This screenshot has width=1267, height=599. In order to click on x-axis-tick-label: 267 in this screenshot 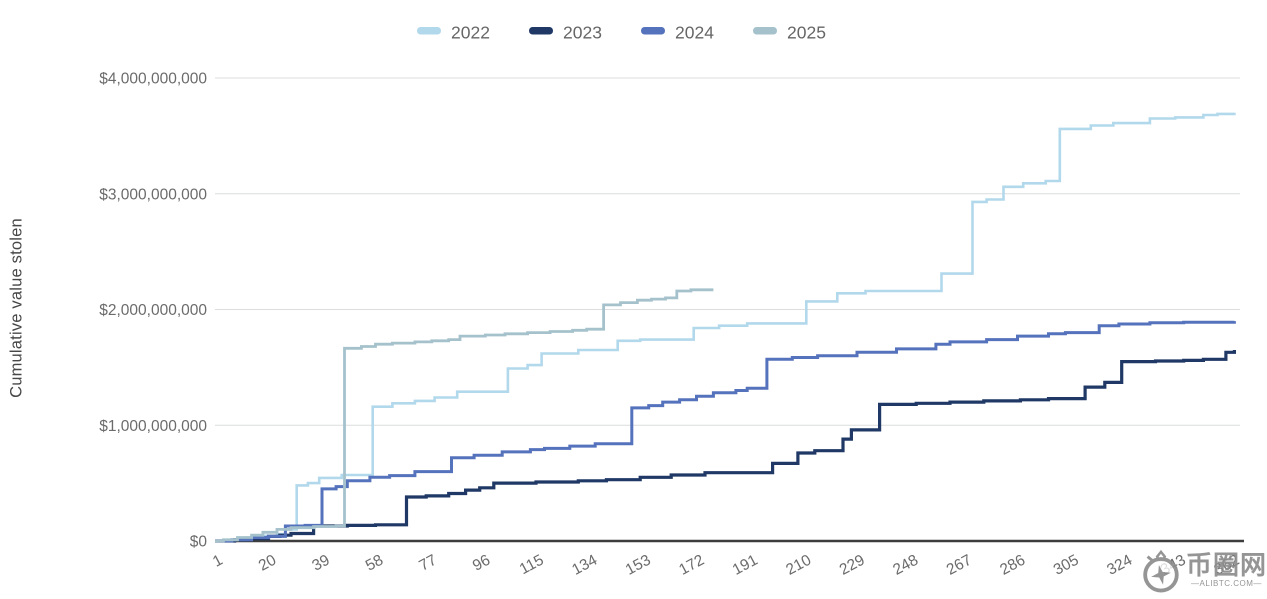, I will do `click(959, 565)`.